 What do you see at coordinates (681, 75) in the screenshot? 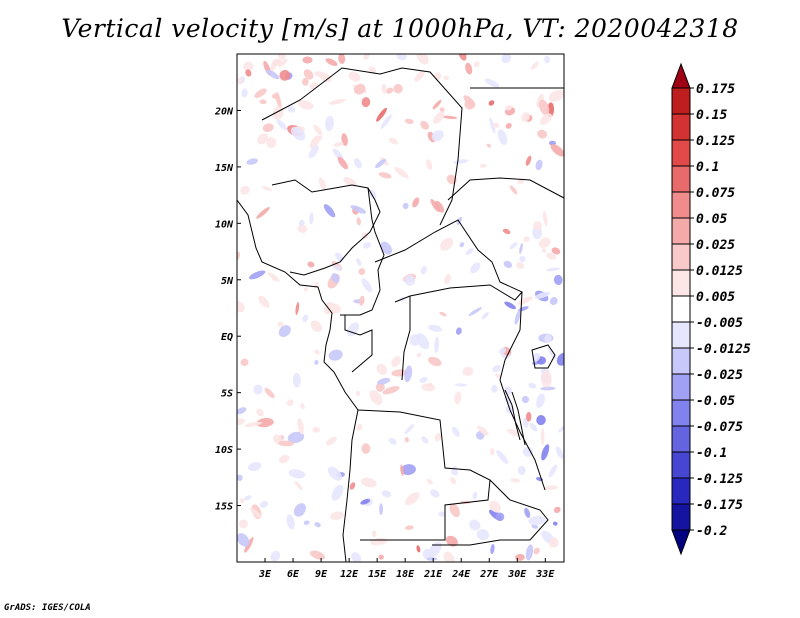
I see `colorbar-top-arrow` at bounding box center [681, 75].